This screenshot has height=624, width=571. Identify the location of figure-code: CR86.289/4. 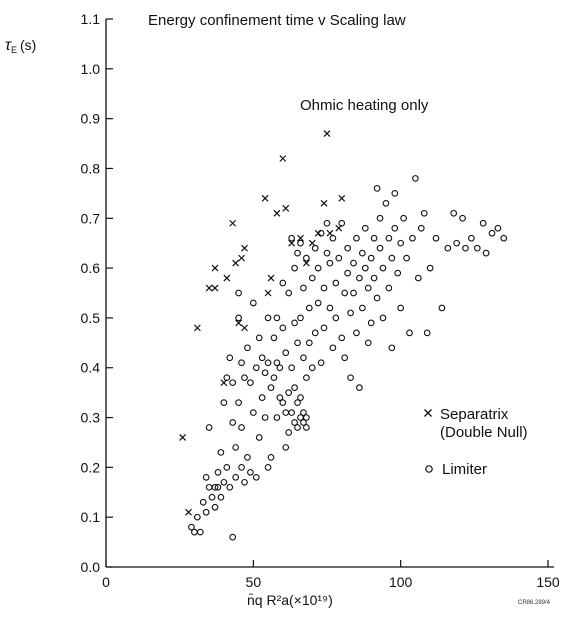
(534, 603).